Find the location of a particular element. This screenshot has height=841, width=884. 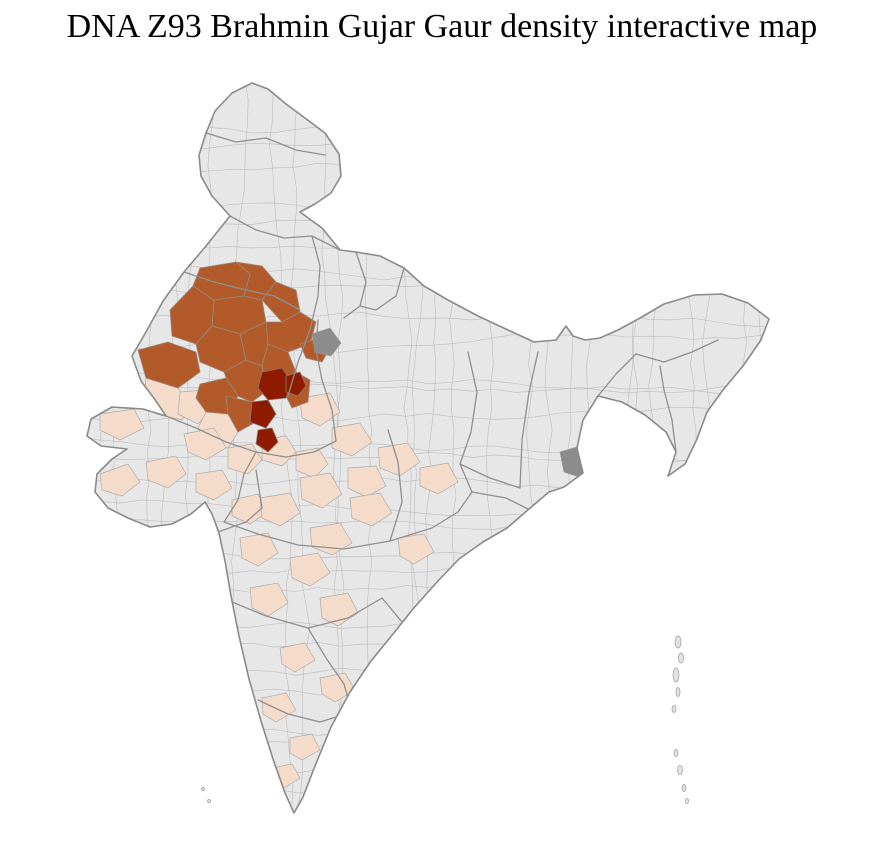

districts-high is located at coordinates (278, 410).